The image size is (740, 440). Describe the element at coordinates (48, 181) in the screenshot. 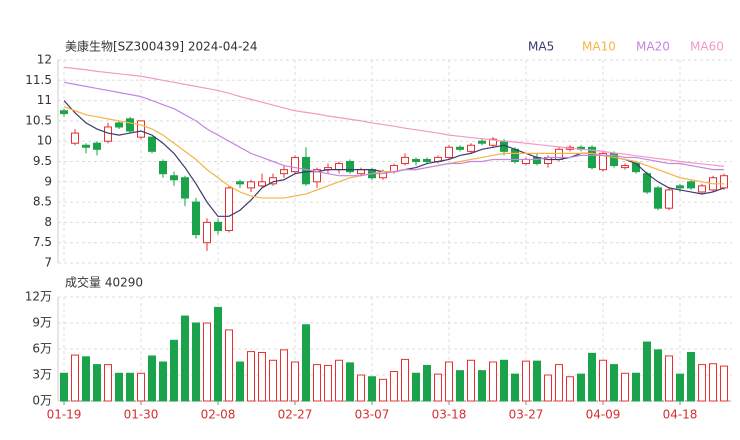

I see `y-tick-label: 9` at that location.